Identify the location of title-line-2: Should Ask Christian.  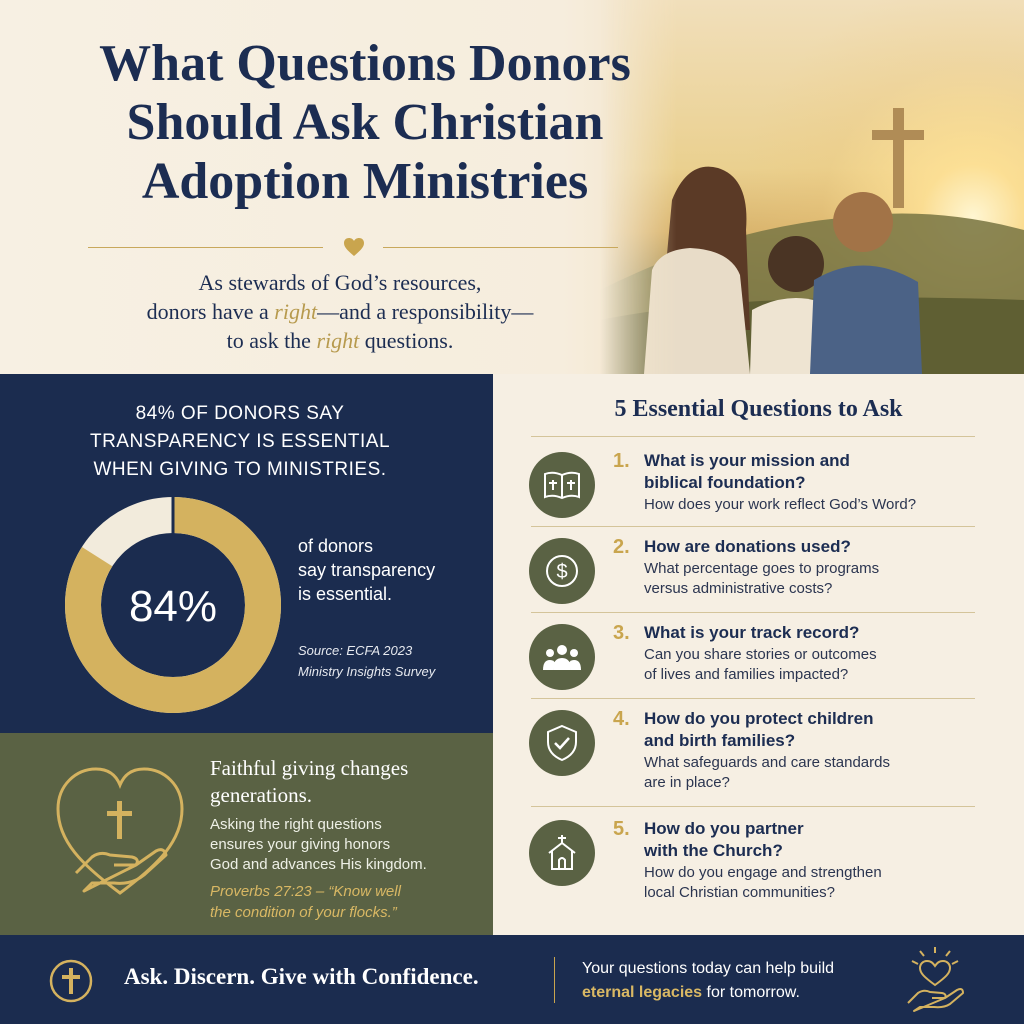
(365, 122).